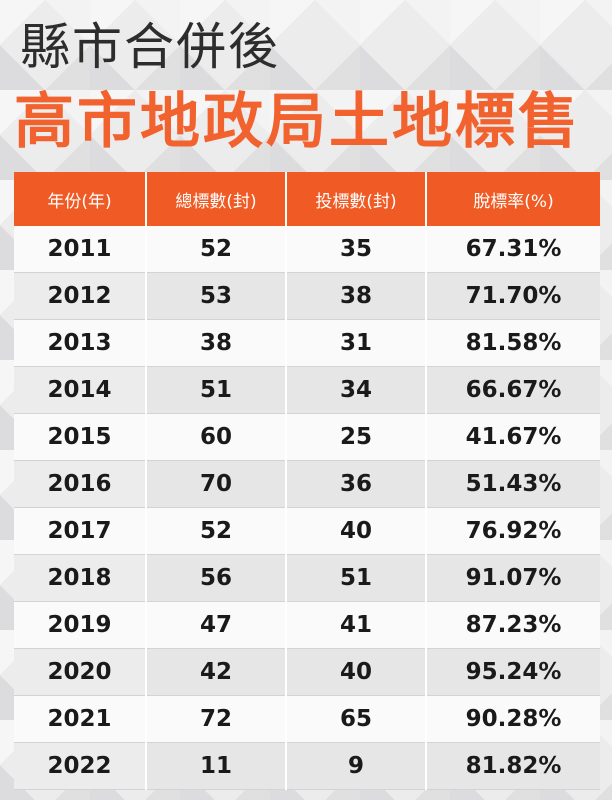 This screenshot has width=612, height=800. I want to click on cell-bid-count: 31, so click(356, 343).